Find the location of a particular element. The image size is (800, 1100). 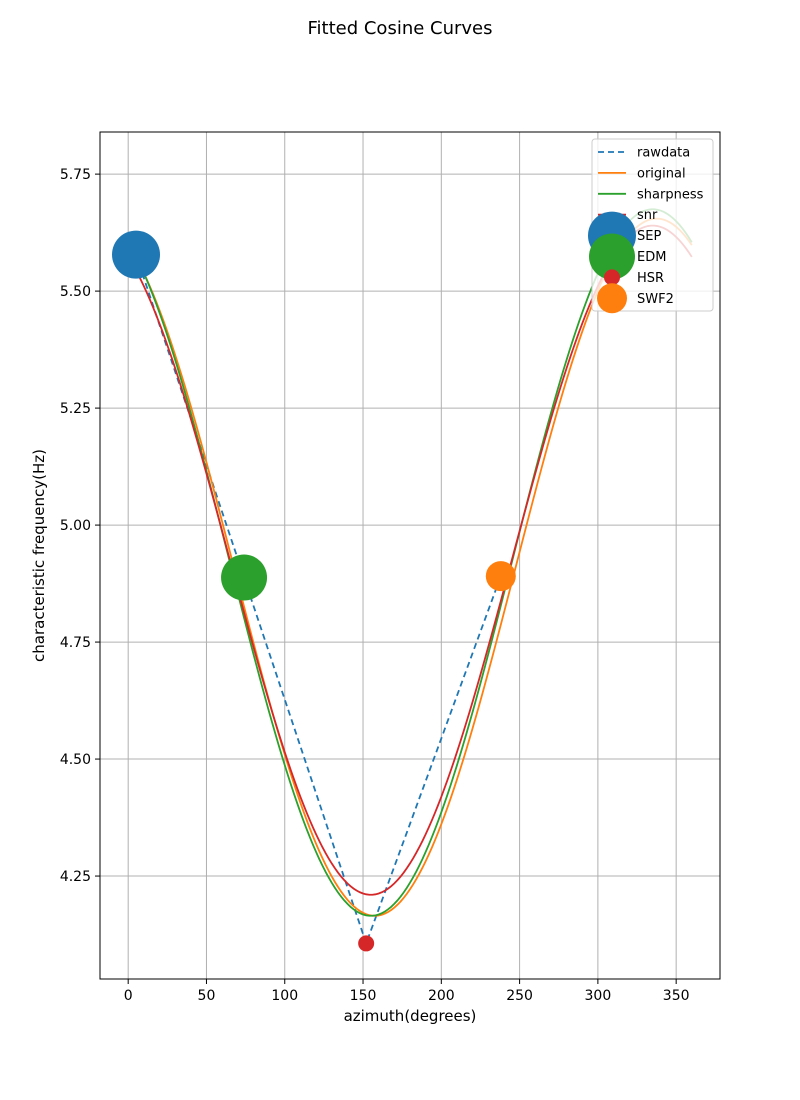

legend-EDM-swatch is located at coordinates (612, 256).